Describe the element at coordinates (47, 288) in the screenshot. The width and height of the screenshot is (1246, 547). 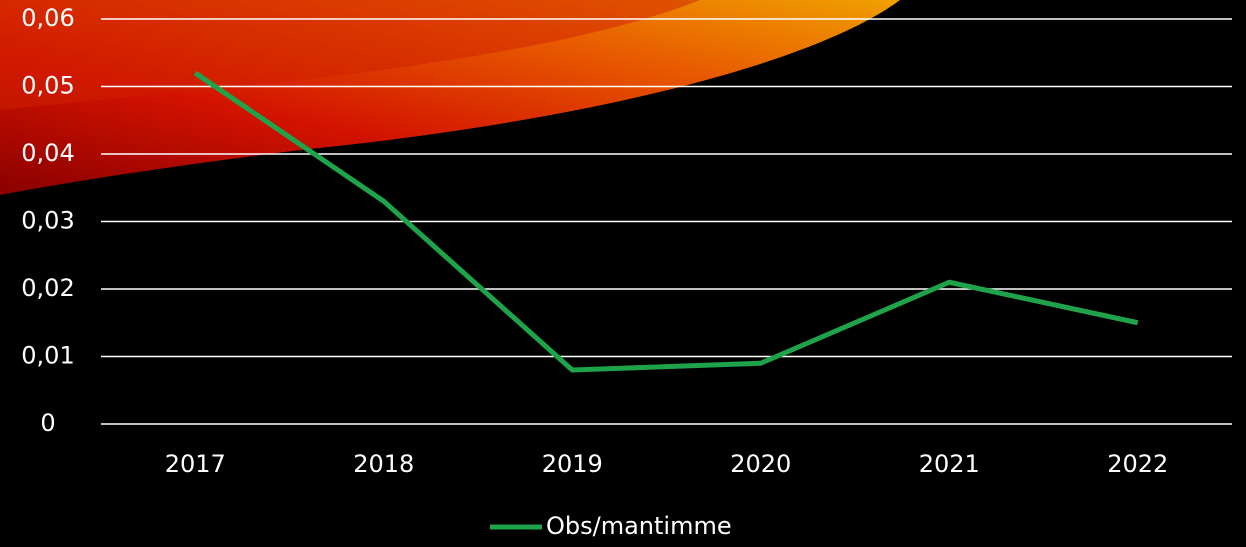
I see `y-tick-label: 0,02` at that location.